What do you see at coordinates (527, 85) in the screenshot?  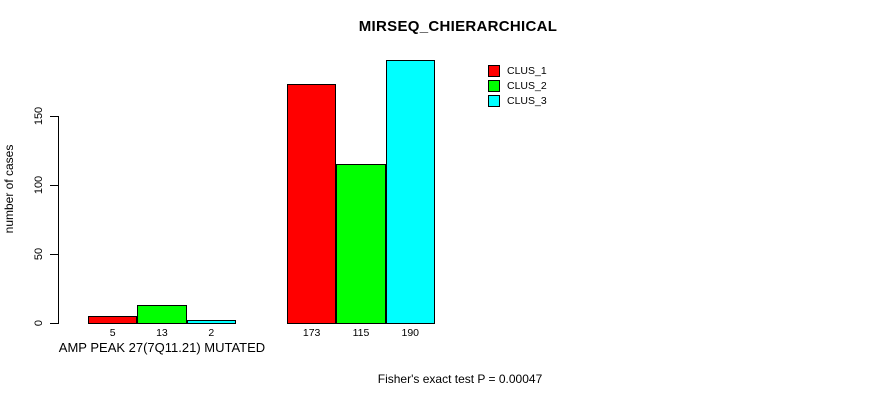 I see `legend-label: CLUS_2` at bounding box center [527, 85].